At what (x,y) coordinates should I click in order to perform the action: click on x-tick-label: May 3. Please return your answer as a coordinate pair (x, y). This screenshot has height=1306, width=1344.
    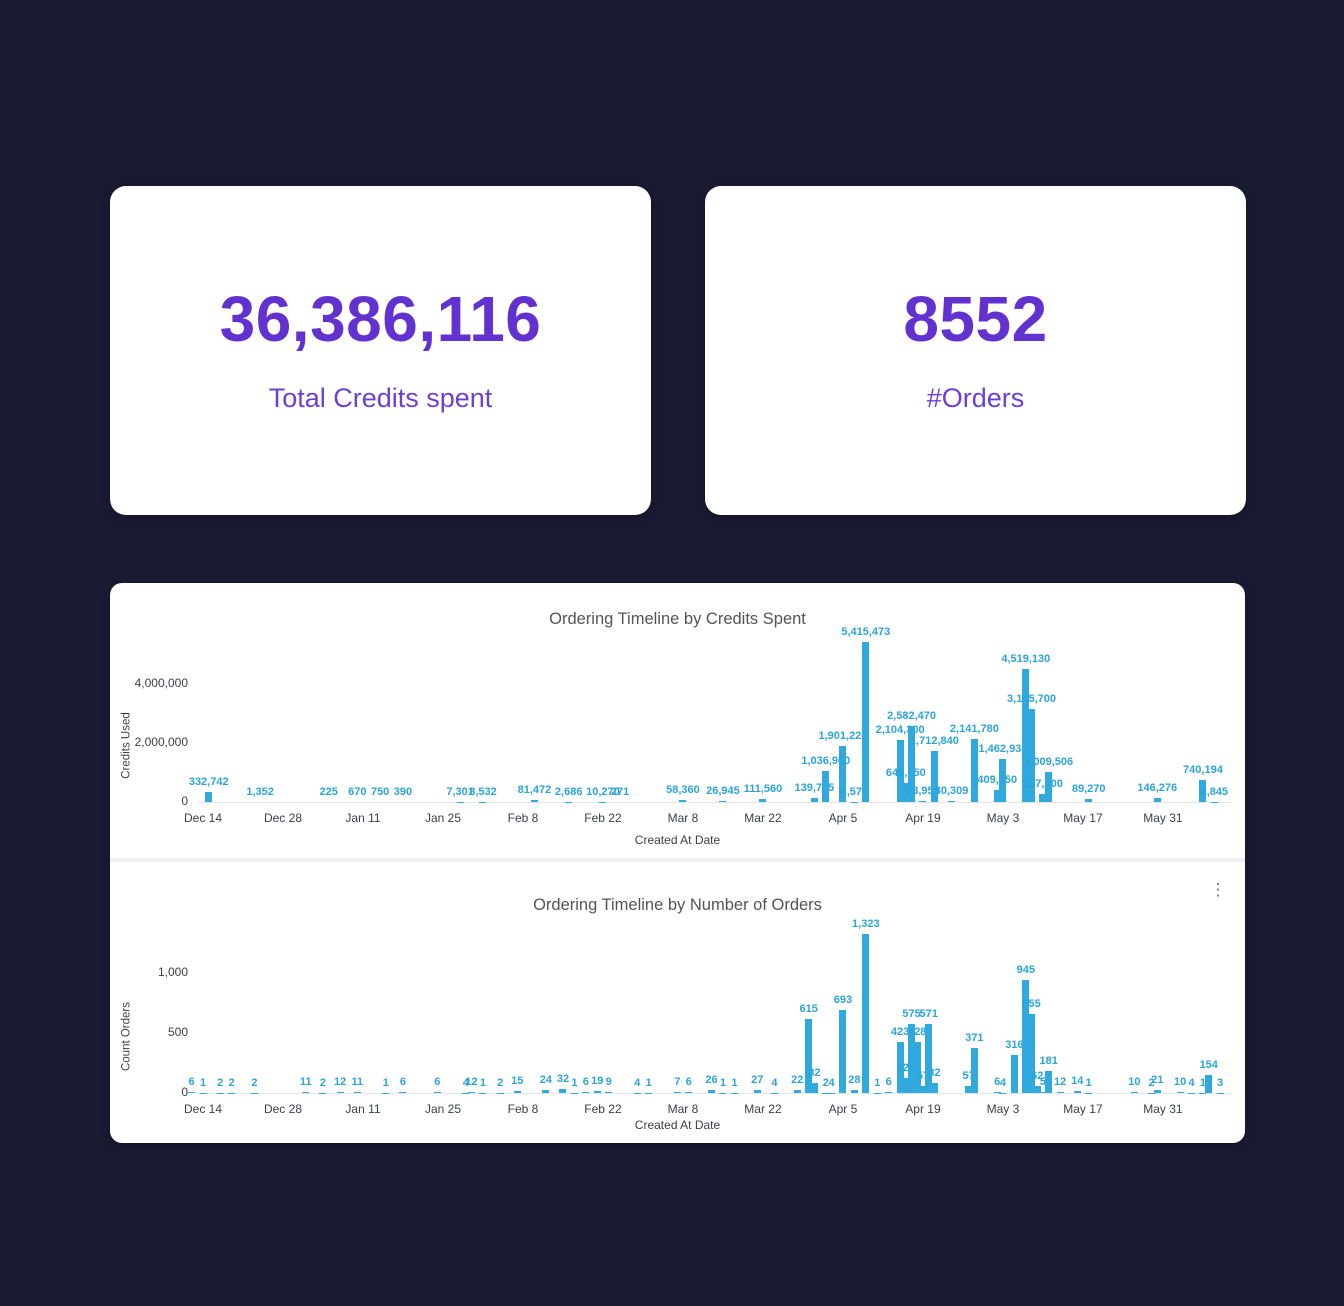
    Looking at the image, I should click on (1003, 818).